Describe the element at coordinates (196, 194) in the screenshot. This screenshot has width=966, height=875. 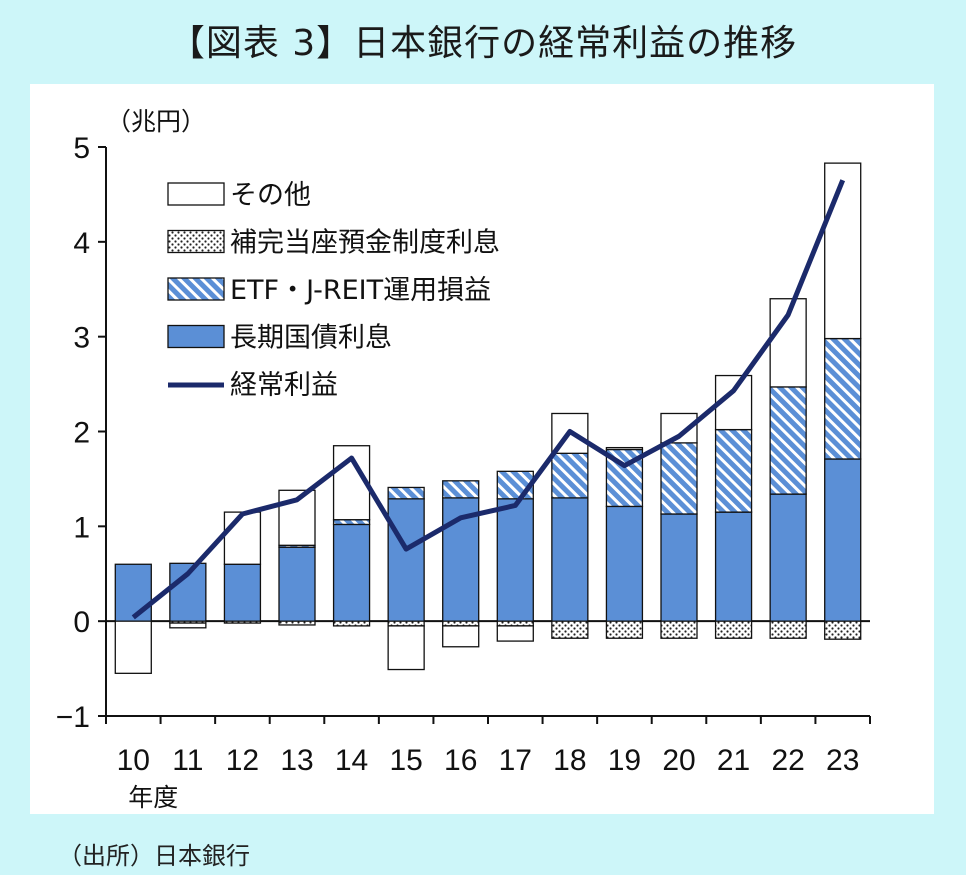
I see `legend-swatch-other` at that location.